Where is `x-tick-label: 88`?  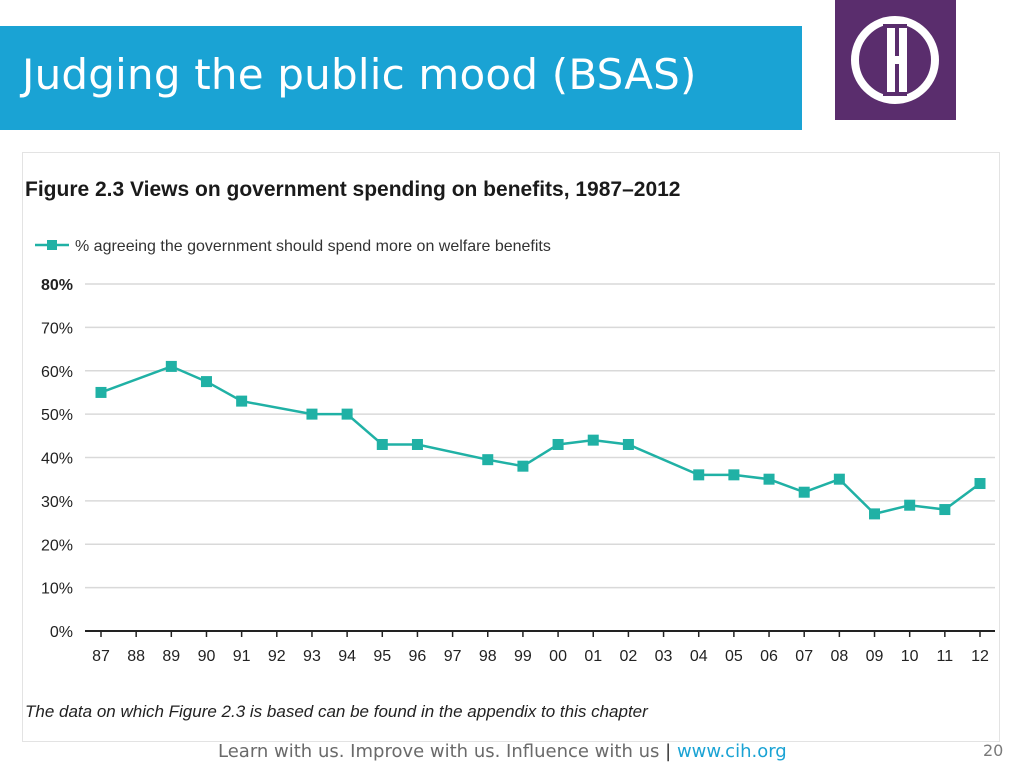
x-tick-label: 88 is located at coordinates (136, 656).